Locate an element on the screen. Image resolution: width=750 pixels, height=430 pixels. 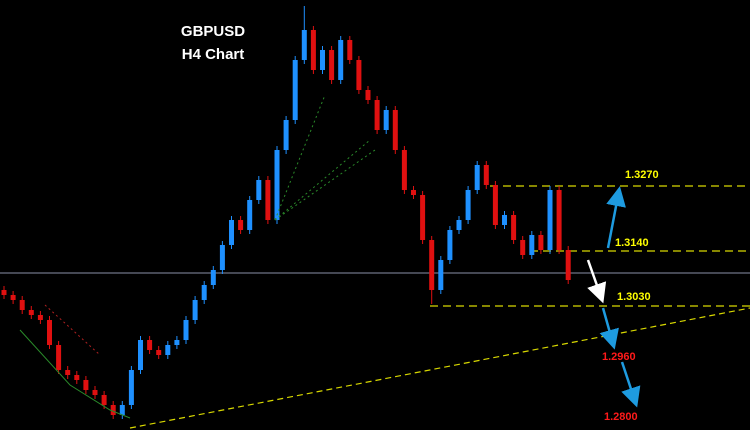
pattern-solid is located at coordinates (75, 374).